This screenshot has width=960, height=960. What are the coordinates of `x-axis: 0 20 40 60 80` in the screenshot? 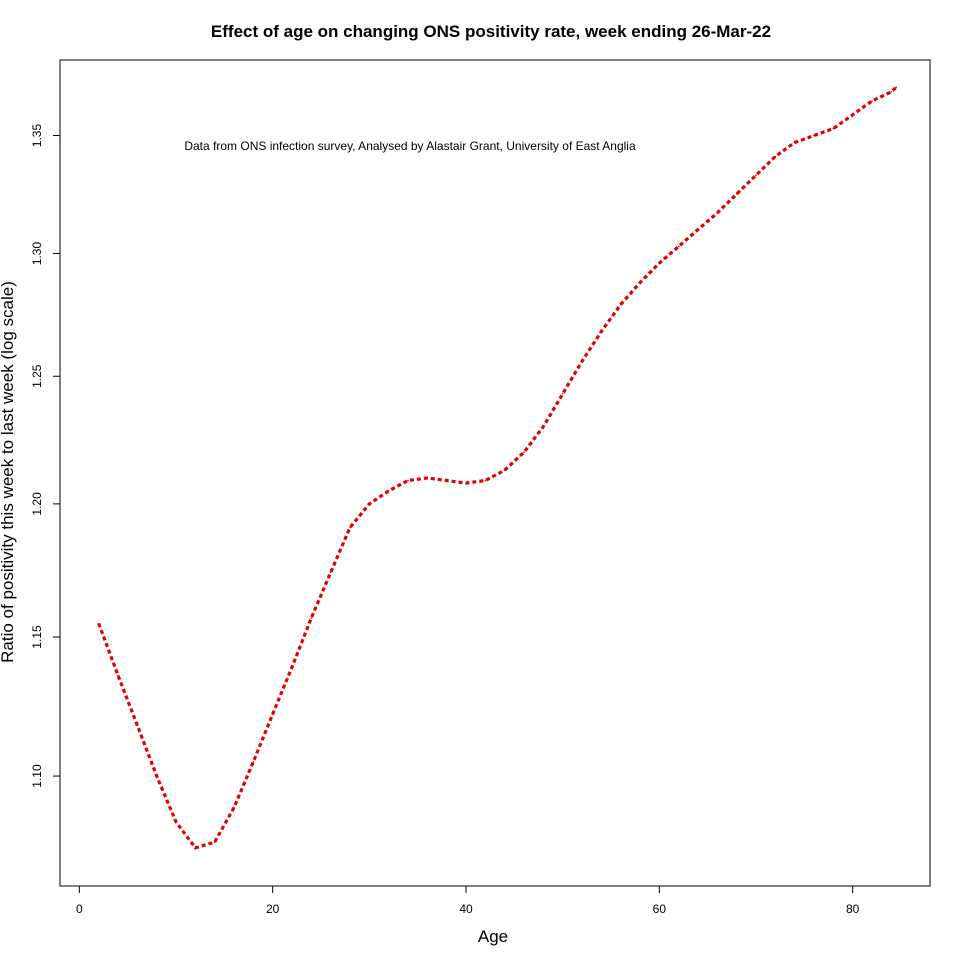 It's located at (468, 900).